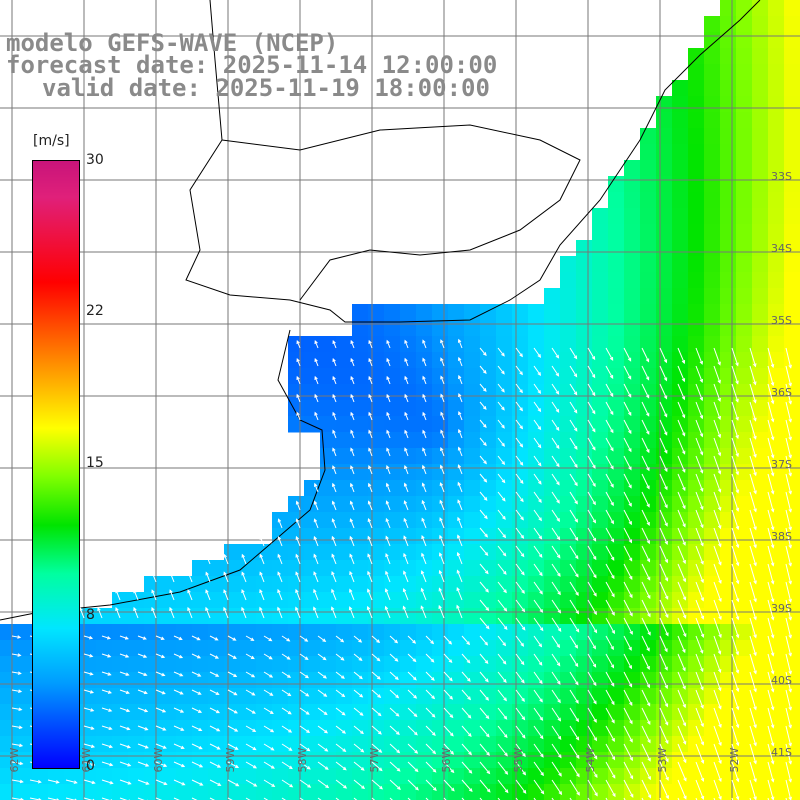 This screenshot has width=800, height=800. What do you see at coordinates (781, 392) in the screenshot?
I see `latitude-label: 36S` at bounding box center [781, 392].